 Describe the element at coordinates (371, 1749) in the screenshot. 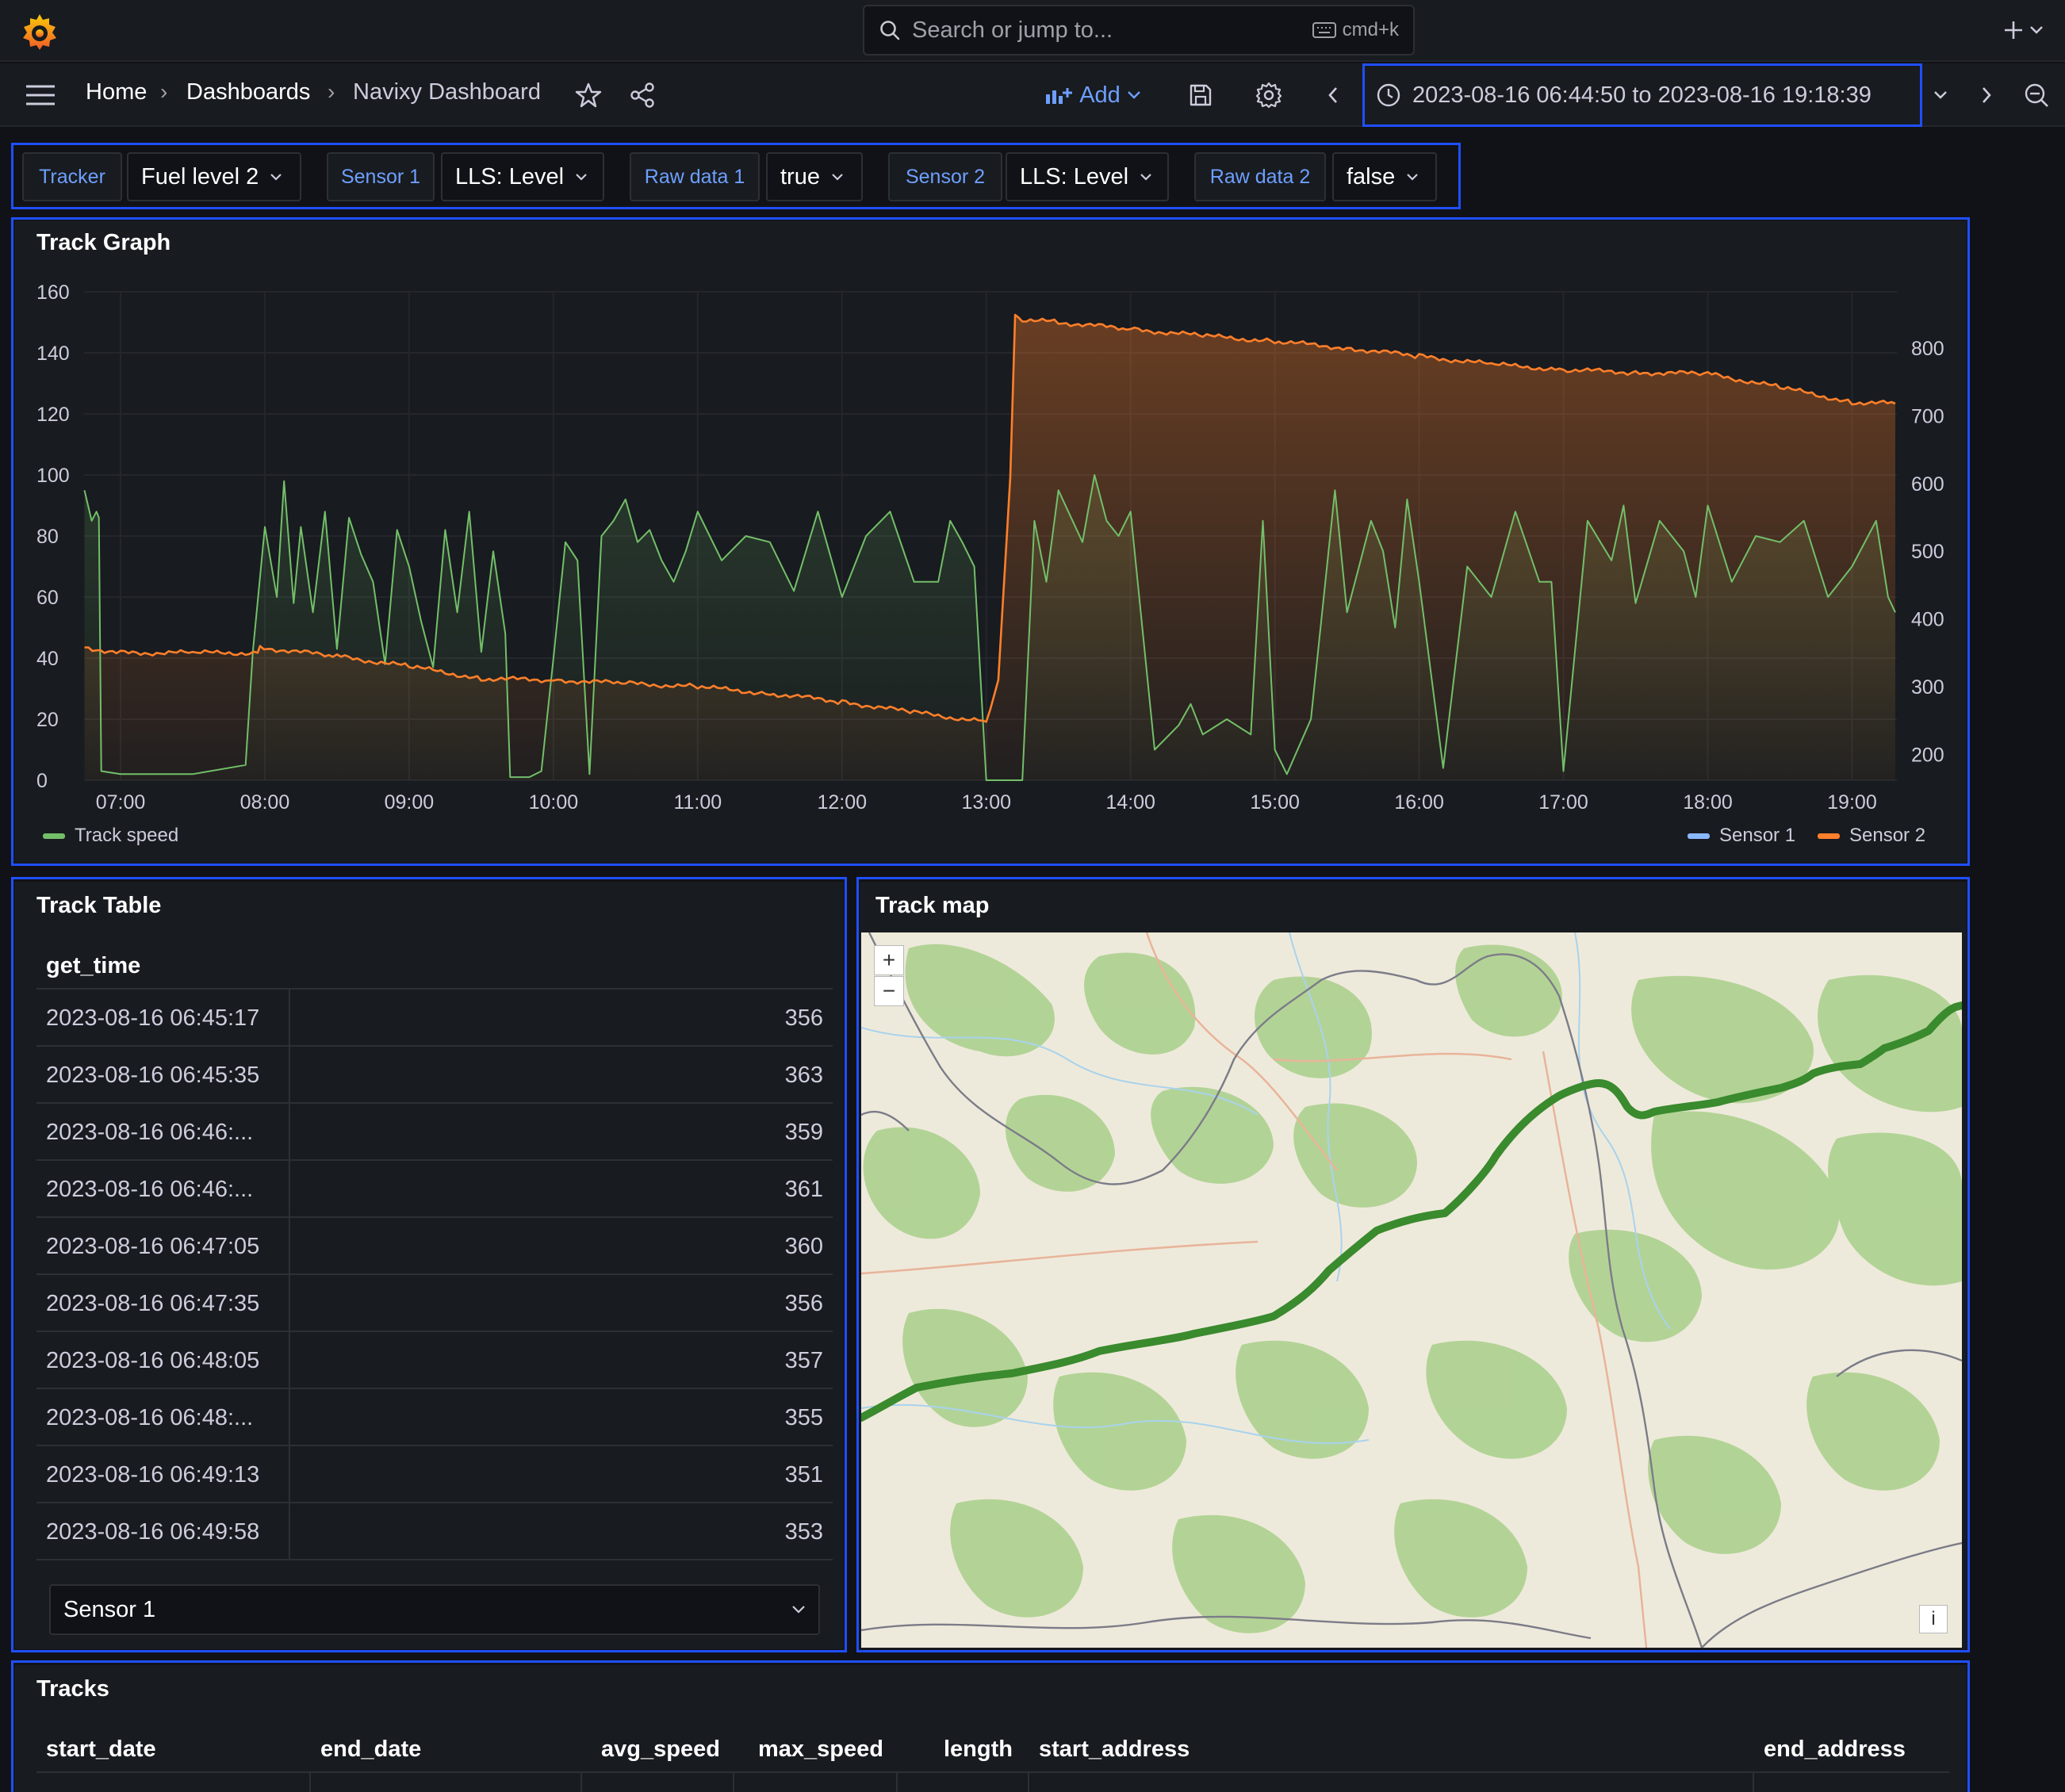

I see `column-header-end-date: end_date` at that location.